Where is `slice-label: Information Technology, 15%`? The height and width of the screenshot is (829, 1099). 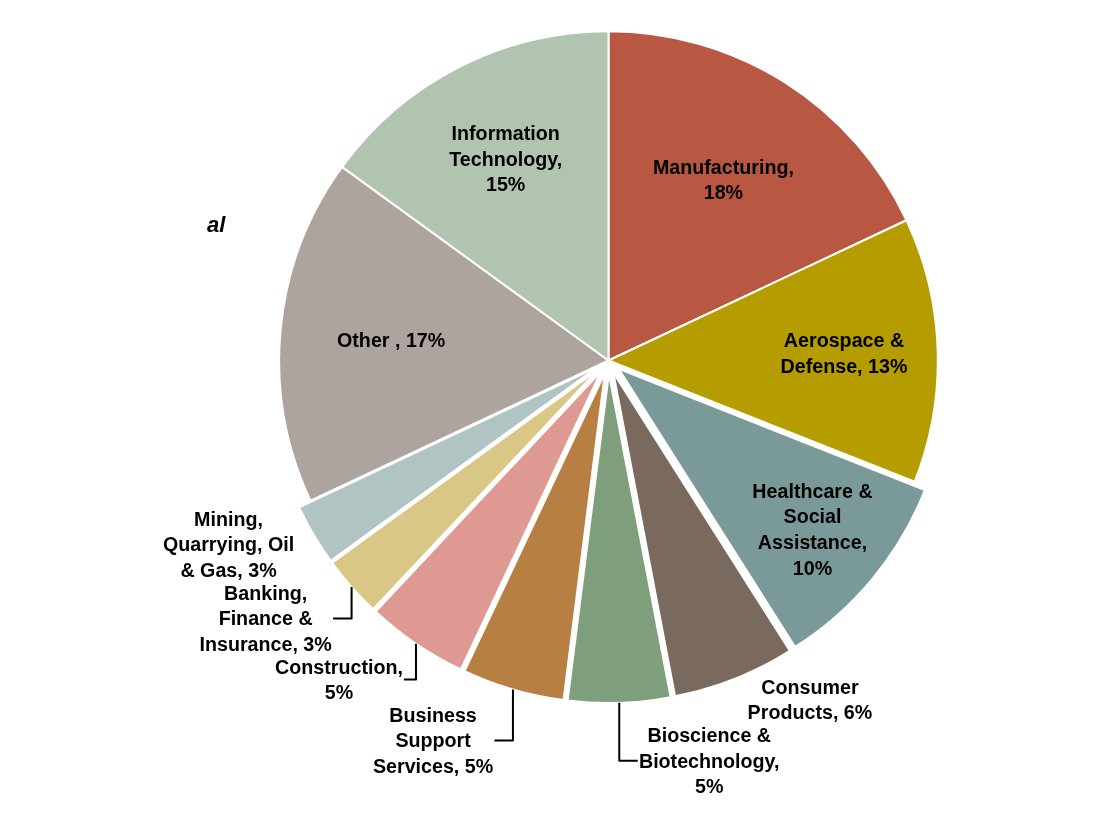
slice-label: Information Technology, 15% is located at coordinates (506, 158).